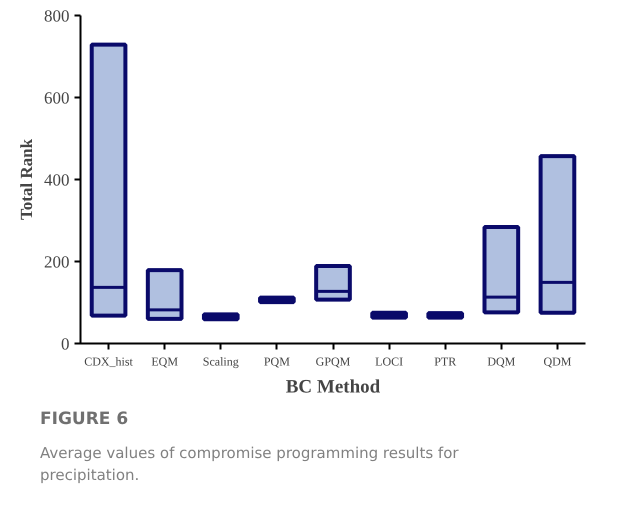 The height and width of the screenshot is (521, 643). What do you see at coordinates (164, 361) in the screenshot?
I see `x-tick-label: EQM` at bounding box center [164, 361].